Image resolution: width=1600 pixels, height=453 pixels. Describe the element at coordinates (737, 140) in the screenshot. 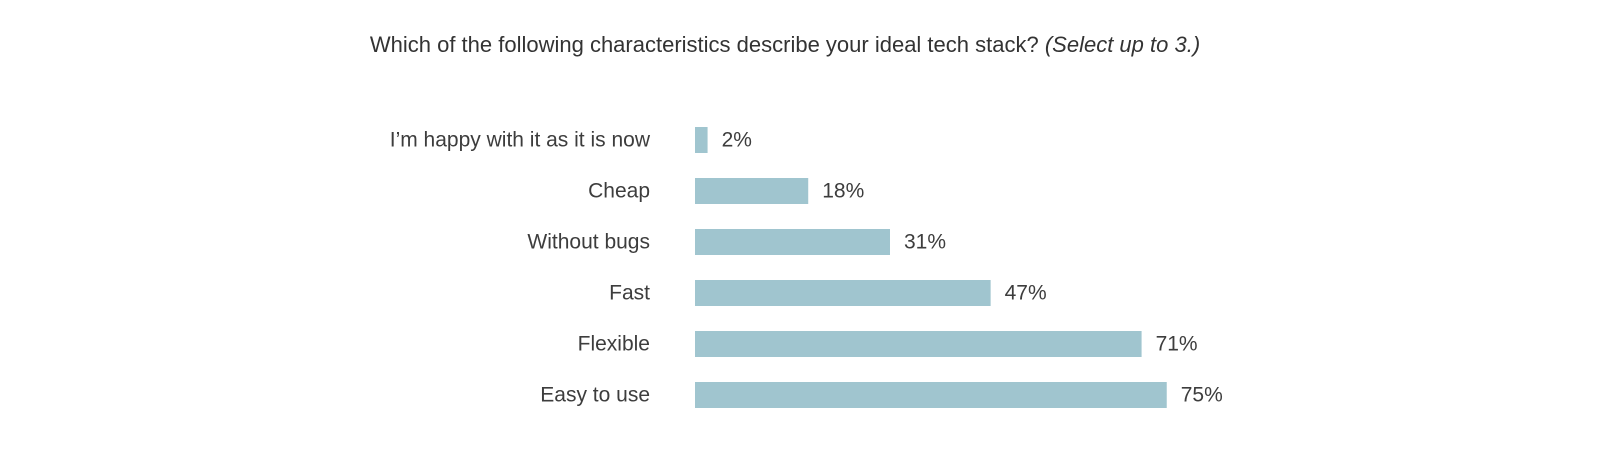

I see `value-label: 2%` at that location.